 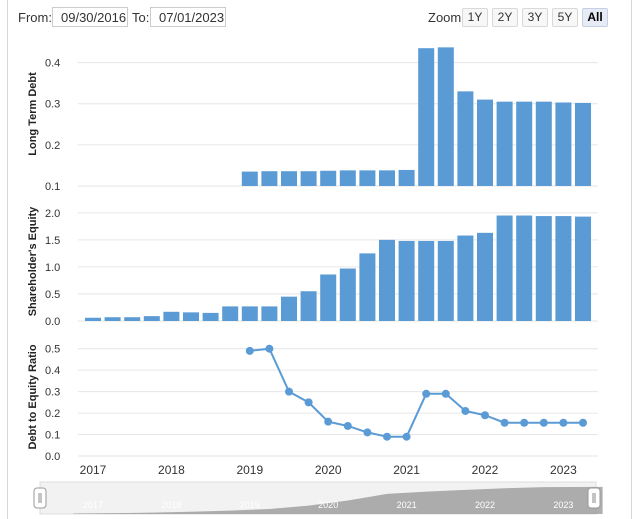 I want to click on navigator-area, so click(x=338, y=500).